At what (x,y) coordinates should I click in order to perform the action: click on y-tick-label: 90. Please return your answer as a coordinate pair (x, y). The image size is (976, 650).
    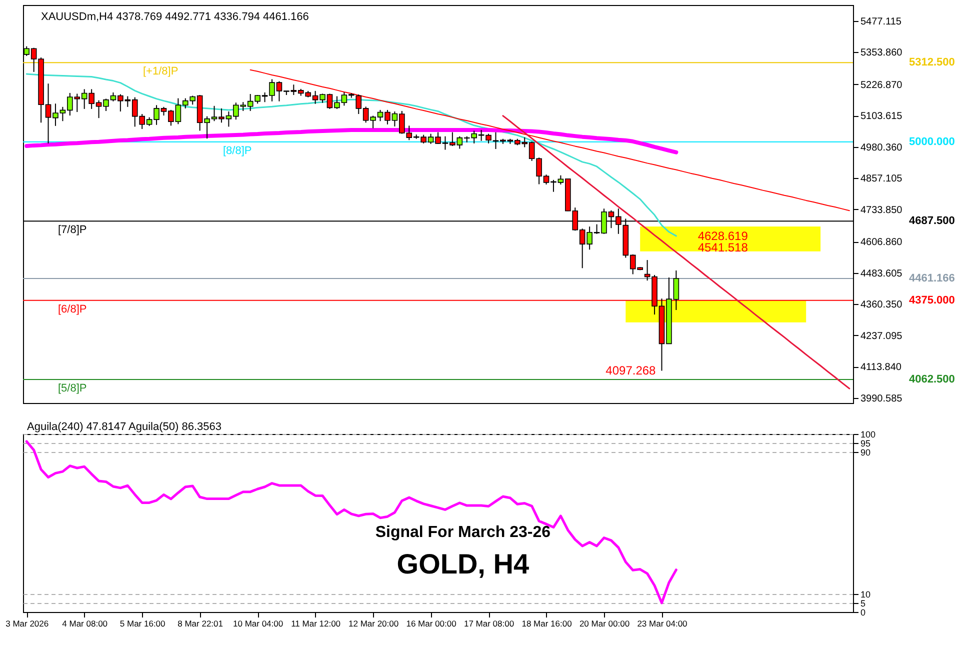
    Looking at the image, I should click on (865, 452).